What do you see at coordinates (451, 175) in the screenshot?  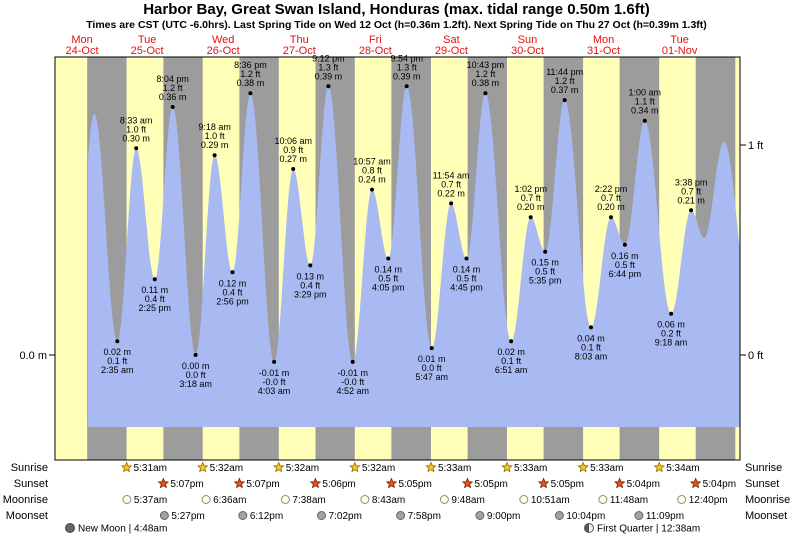 I see `tide-annotation-line: 11:54 am` at bounding box center [451, 175].